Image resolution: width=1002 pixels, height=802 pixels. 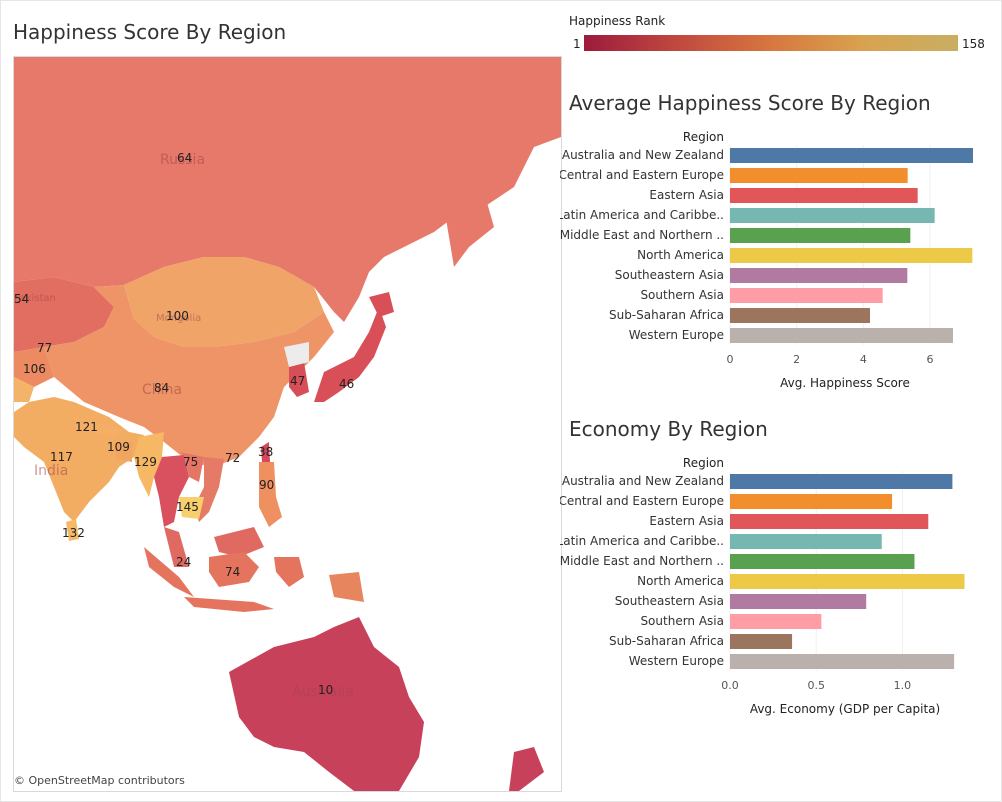 I want to click on rank-label-indonesia: 74, so click(x=232, y=572).